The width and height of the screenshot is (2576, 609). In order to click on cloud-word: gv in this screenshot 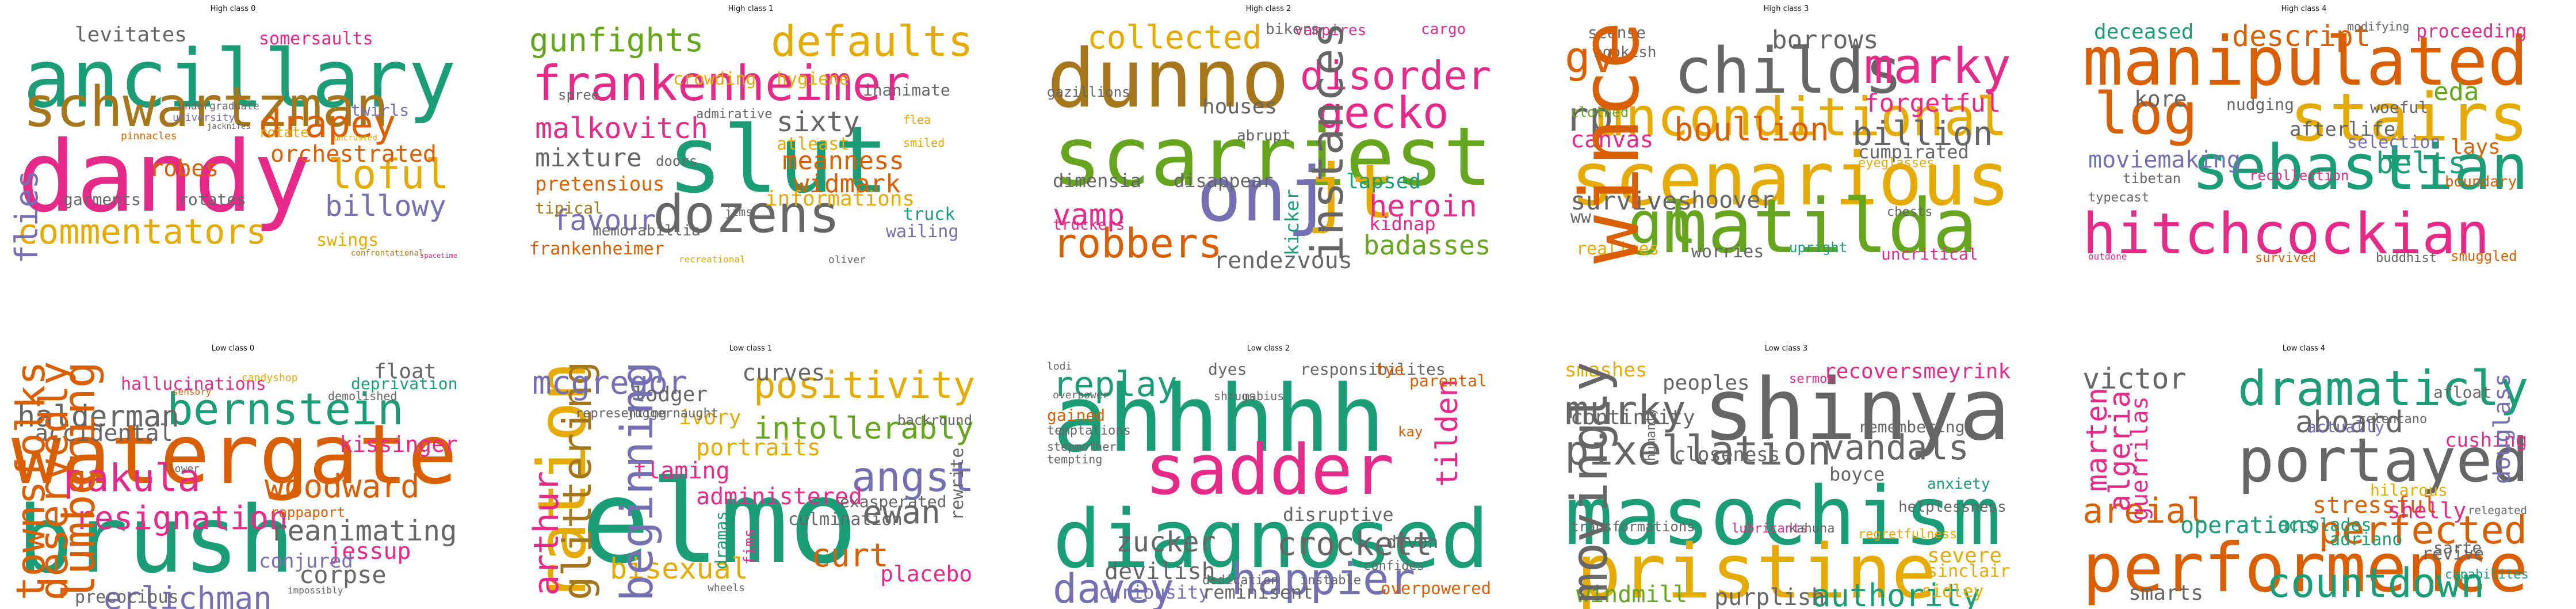, I will do `click(1590, 57)`.